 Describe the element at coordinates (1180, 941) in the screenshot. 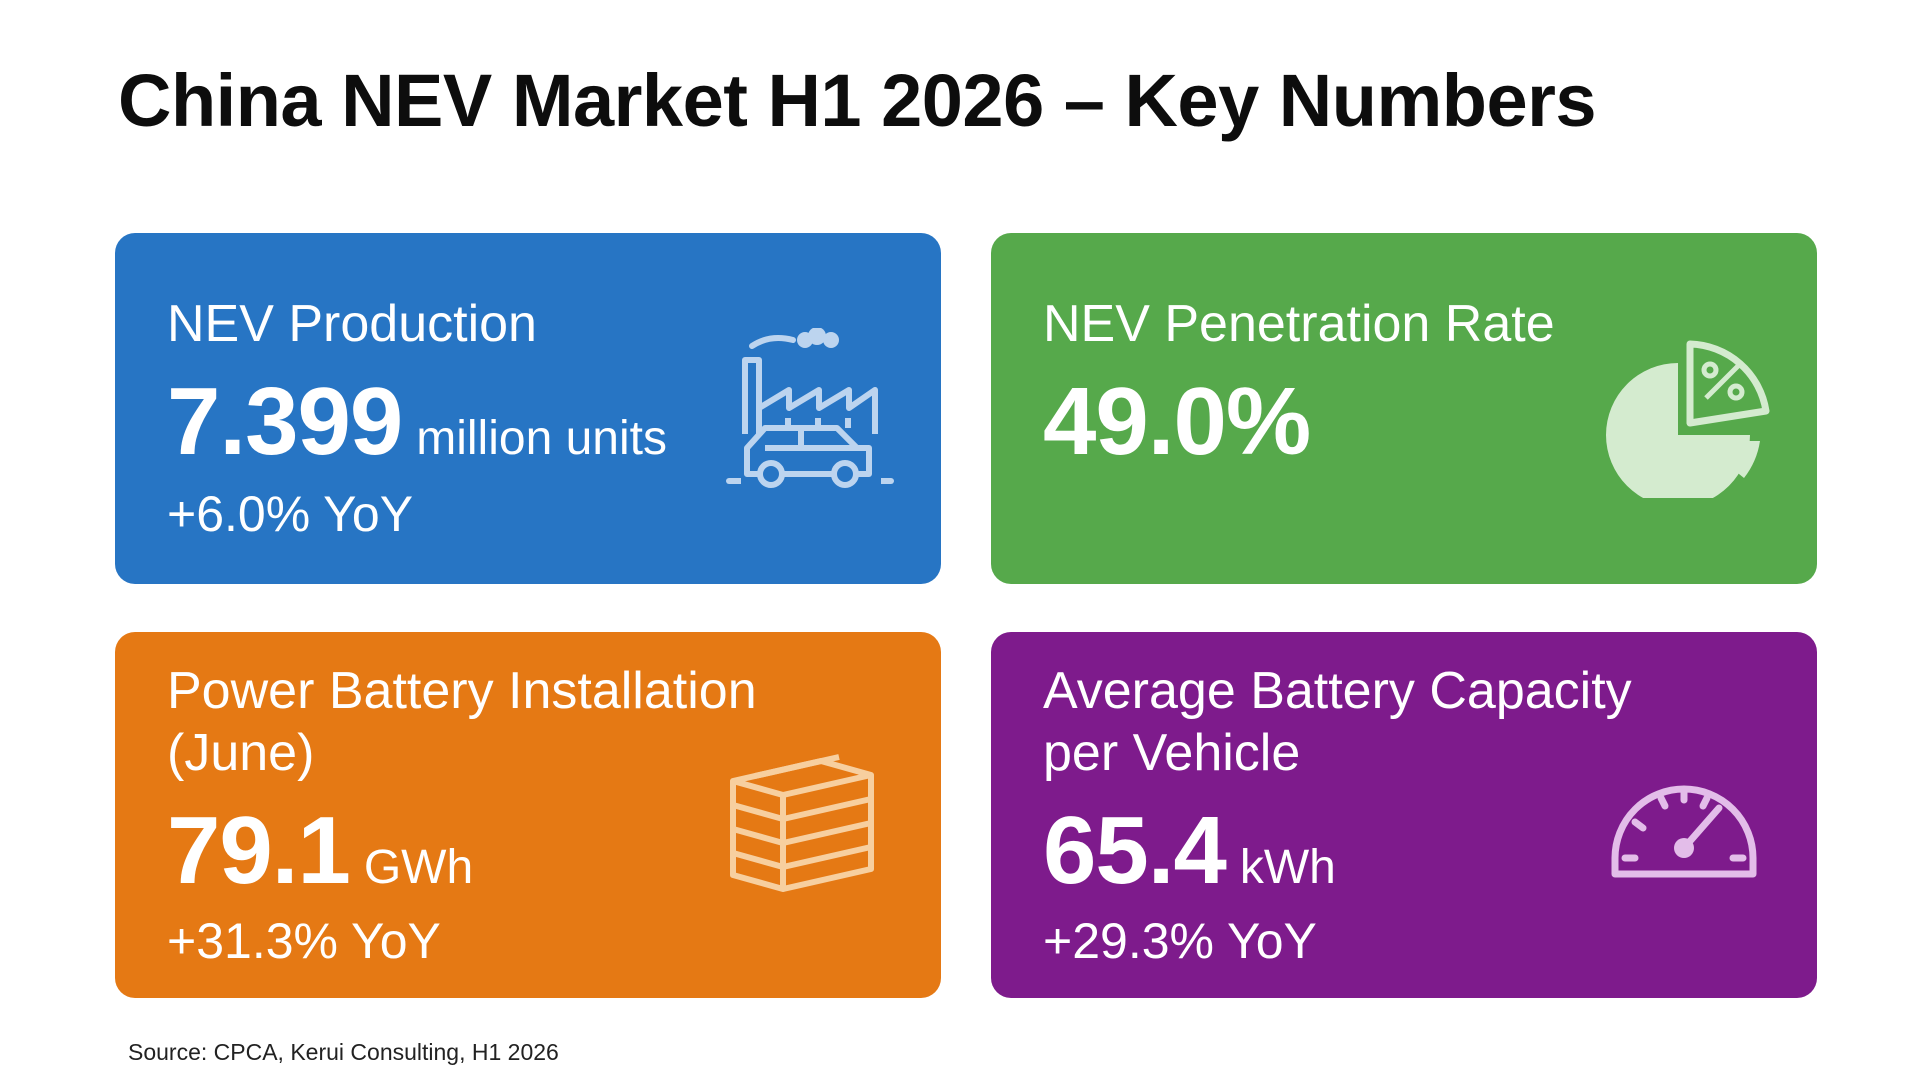

I see `battery-capacity-yoy: +29.3% YoY` at that location.